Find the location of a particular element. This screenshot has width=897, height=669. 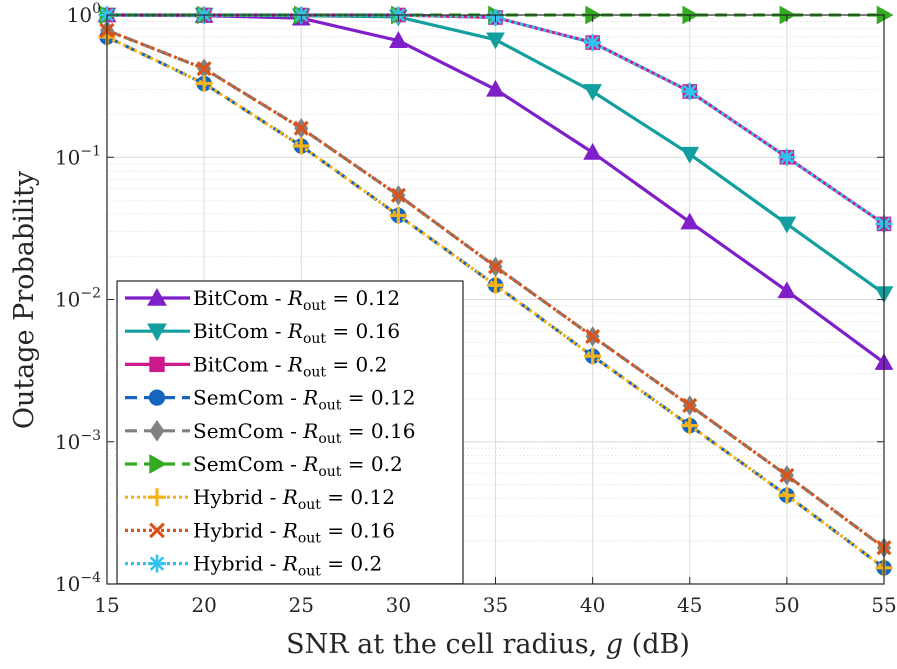

legend-entry: SemCom - Rout = 0.2 is located at coordinates (264, 466).